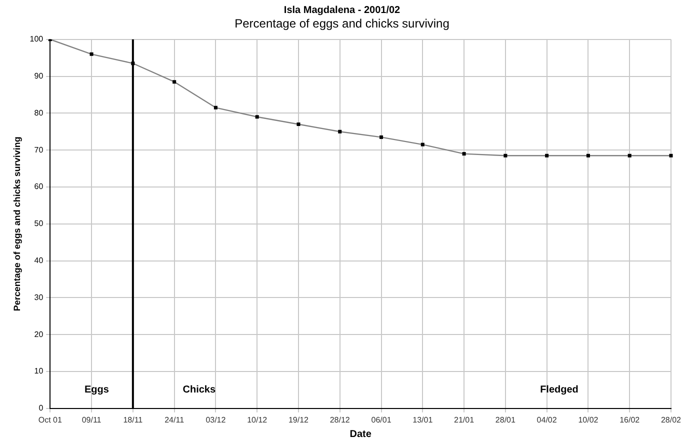 Image resolution: width=684 pixels, height=440 pixels. Describe the element at coordinates (39, 187) in the screenshot. I see `y-tick-label: 60` at that location.